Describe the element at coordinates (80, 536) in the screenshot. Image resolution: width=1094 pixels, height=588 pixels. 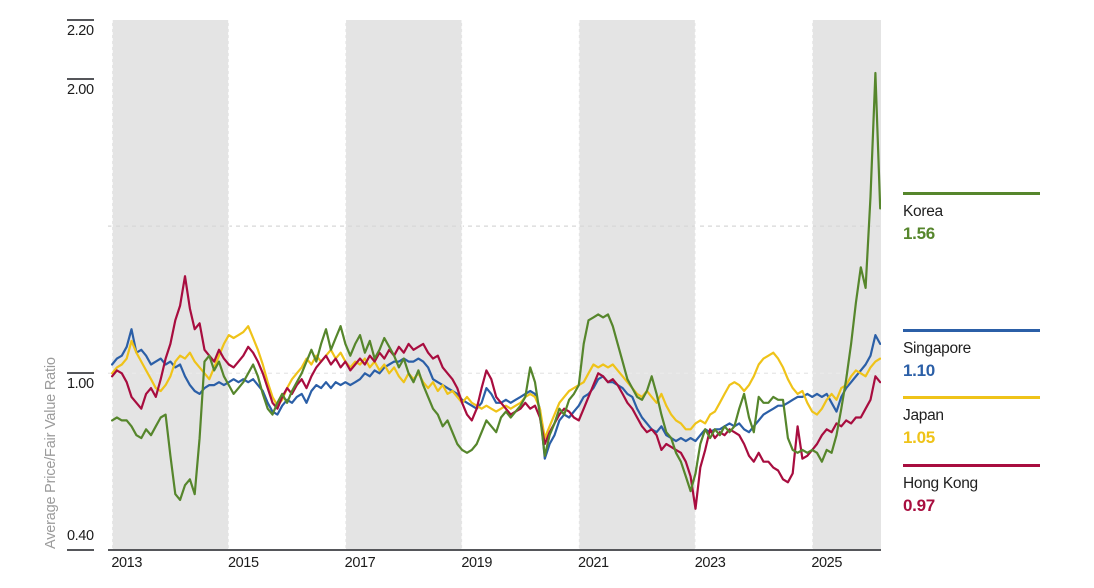
I see `y-tick-label-0.40: 0.40` at that location.